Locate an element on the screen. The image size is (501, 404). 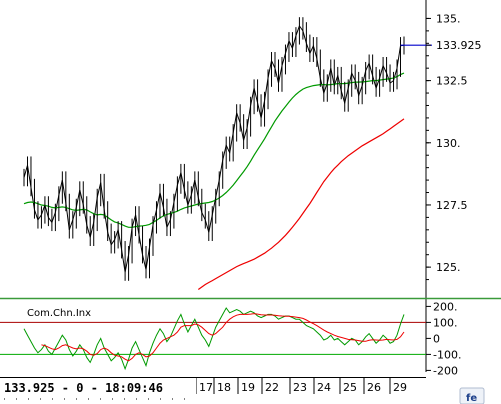
indicator-average-line is located at coordinates (223, 337).